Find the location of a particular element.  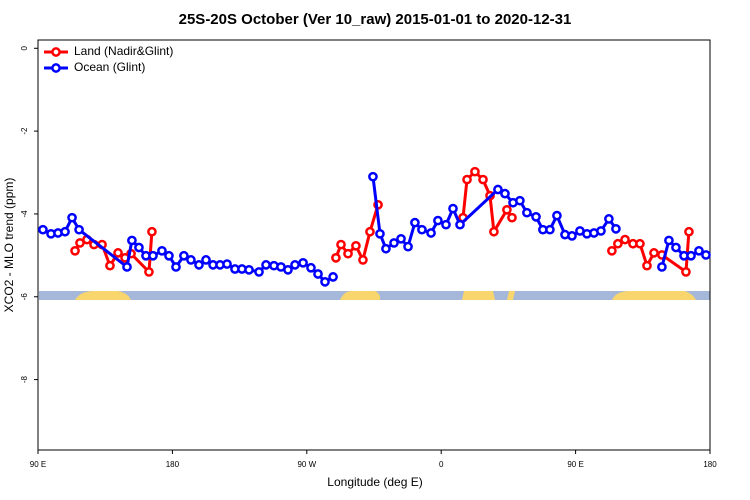

y-axis-title: XCO2 - MLO trend (ppm) is located at coordinates (9, 245).